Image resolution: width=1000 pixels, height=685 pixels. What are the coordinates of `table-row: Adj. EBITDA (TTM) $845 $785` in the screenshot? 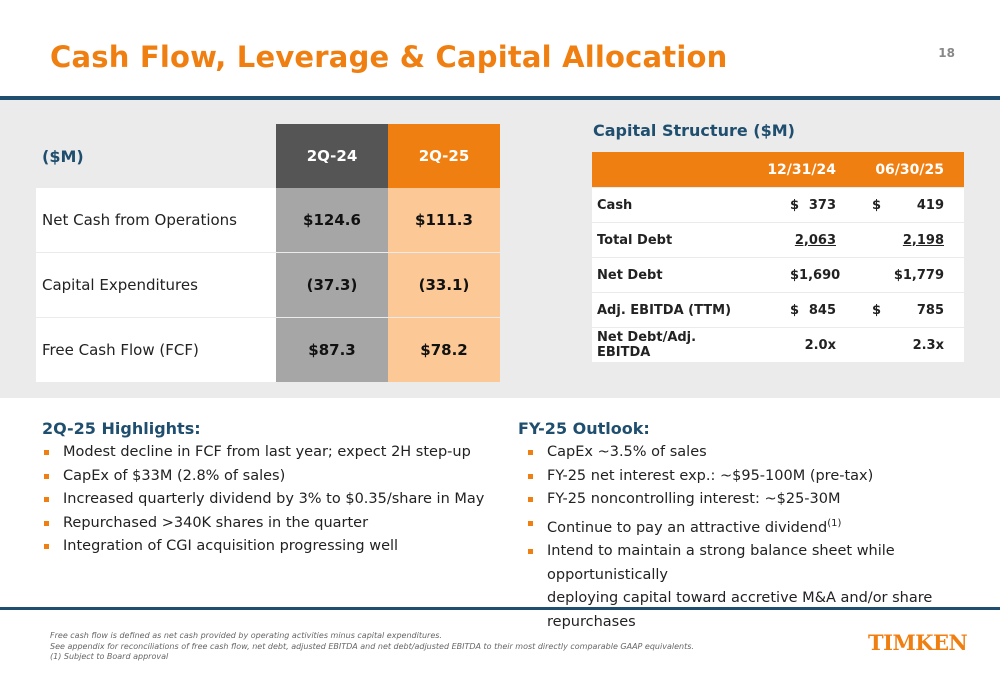 It's located at (778, 309).